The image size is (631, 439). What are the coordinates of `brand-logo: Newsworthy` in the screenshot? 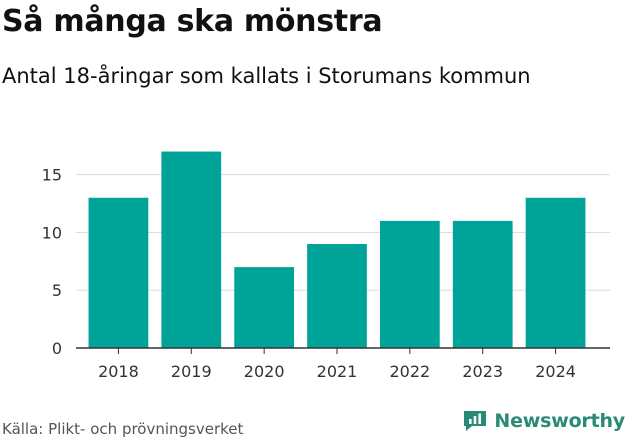 It's located at (543, 421).